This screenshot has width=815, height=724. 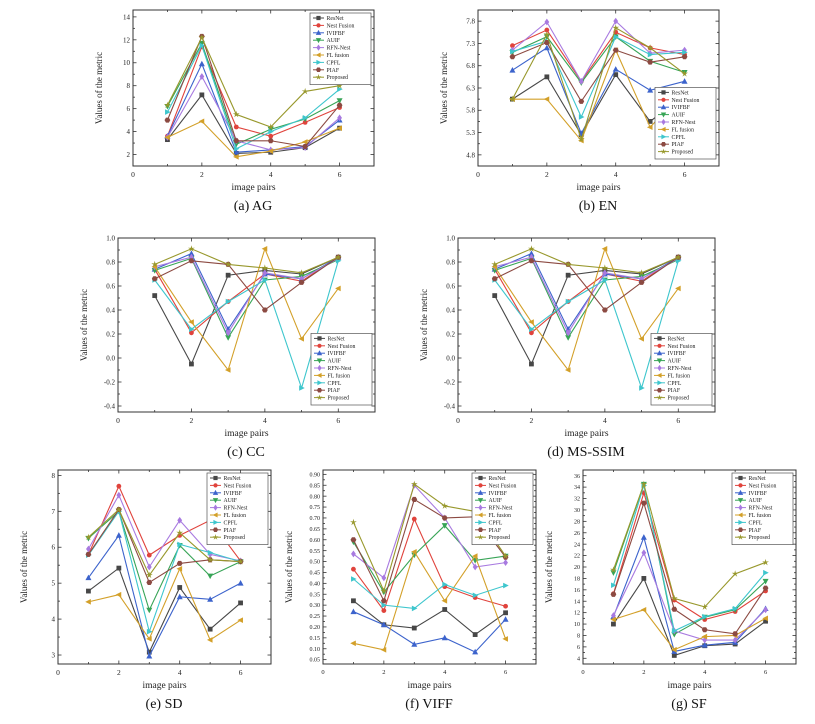 I want to click on svg-text: 14, so click(x=127, y=17).